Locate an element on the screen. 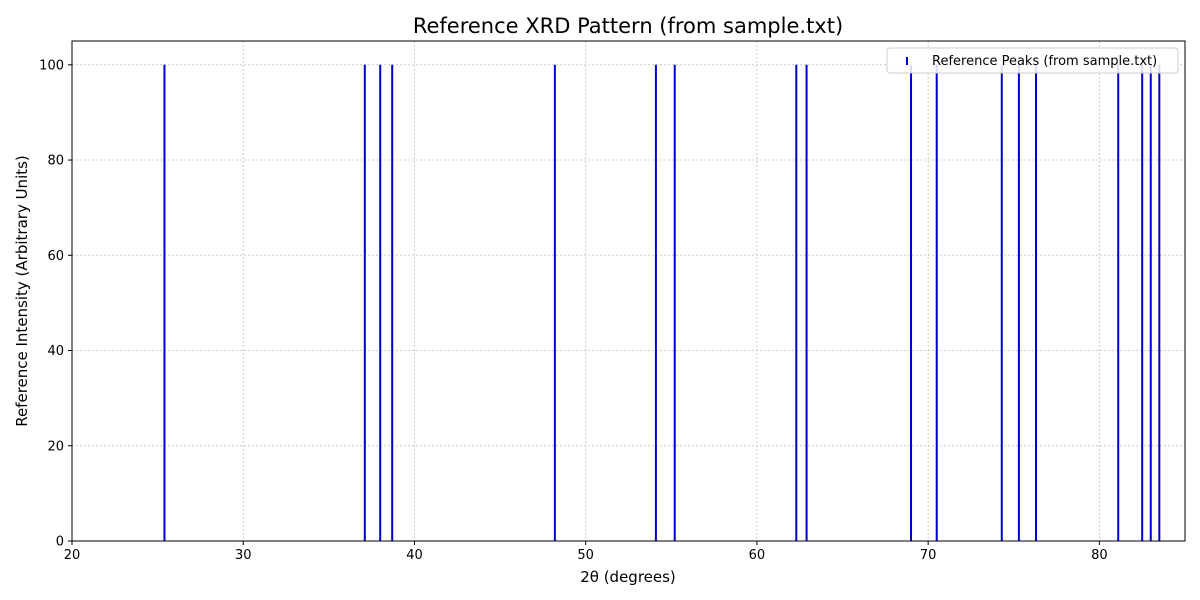 Image resolution: width=1200 pixels, height=600 pixels. x-tick-label: 20 is located at coordinates (72, 555).